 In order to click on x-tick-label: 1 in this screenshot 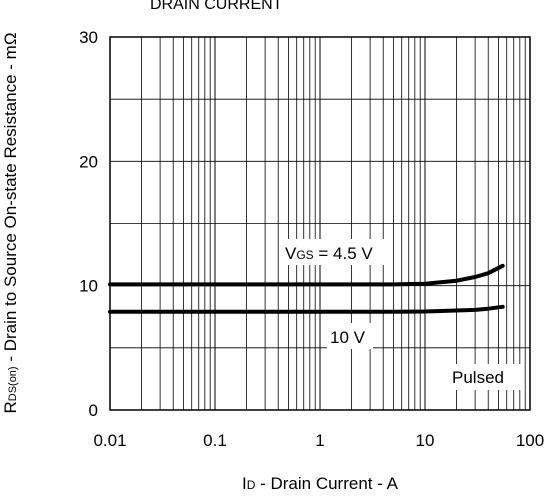, I will do `click(319, 440)`.